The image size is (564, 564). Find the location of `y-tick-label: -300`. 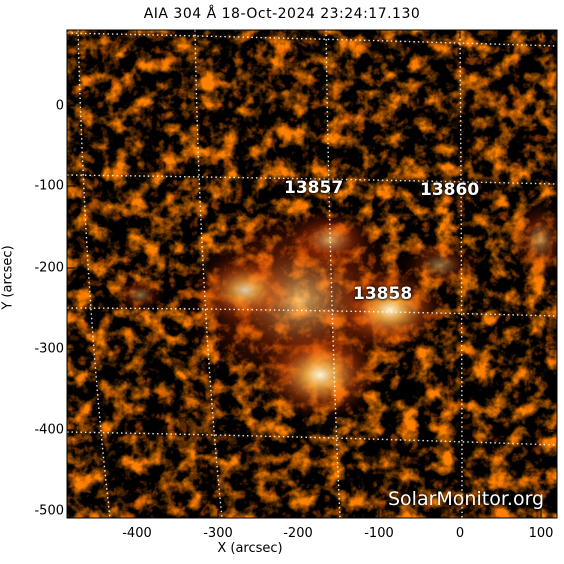

y-tick-label: -300 is located at coordinates (49, 349).